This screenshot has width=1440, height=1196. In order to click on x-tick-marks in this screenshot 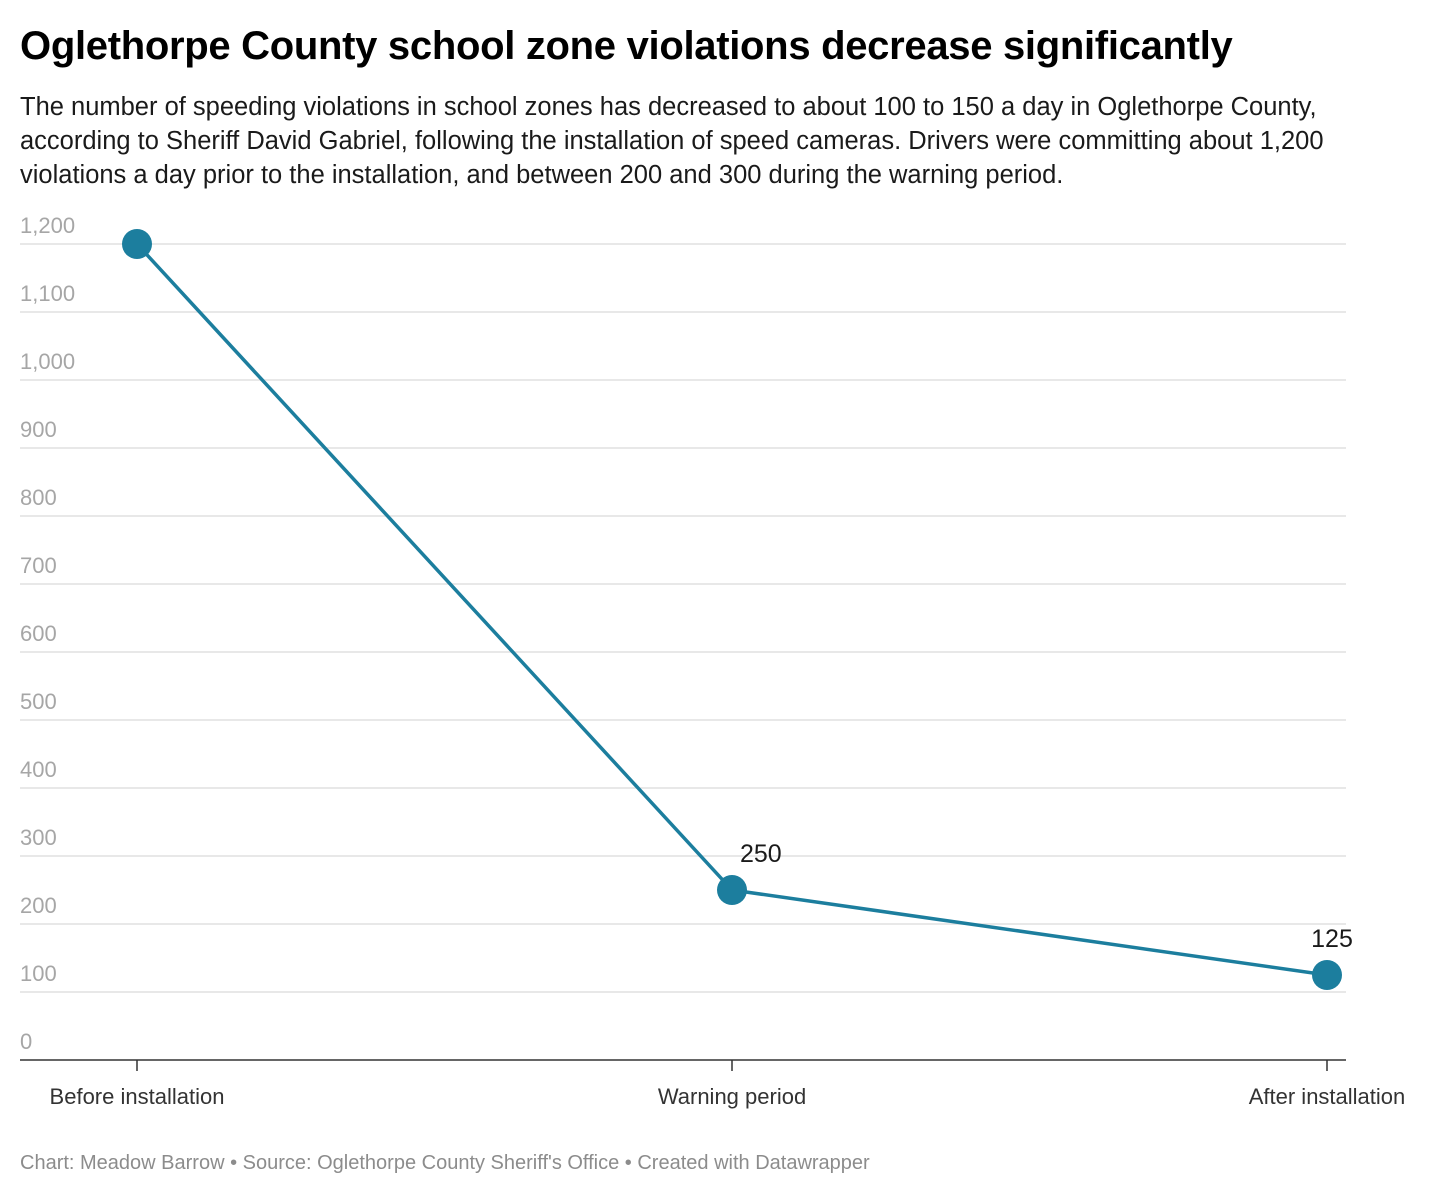, I will do `click(732, 1065)`.